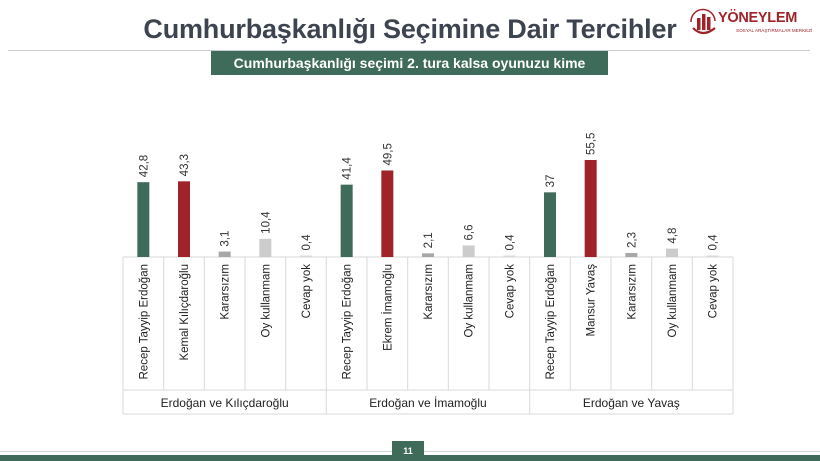 The image size is (820, 461). I want to click on logo-tagline: SOSYAL ARAŞTIRMALAR MERKEZİ, so click(774, 30).